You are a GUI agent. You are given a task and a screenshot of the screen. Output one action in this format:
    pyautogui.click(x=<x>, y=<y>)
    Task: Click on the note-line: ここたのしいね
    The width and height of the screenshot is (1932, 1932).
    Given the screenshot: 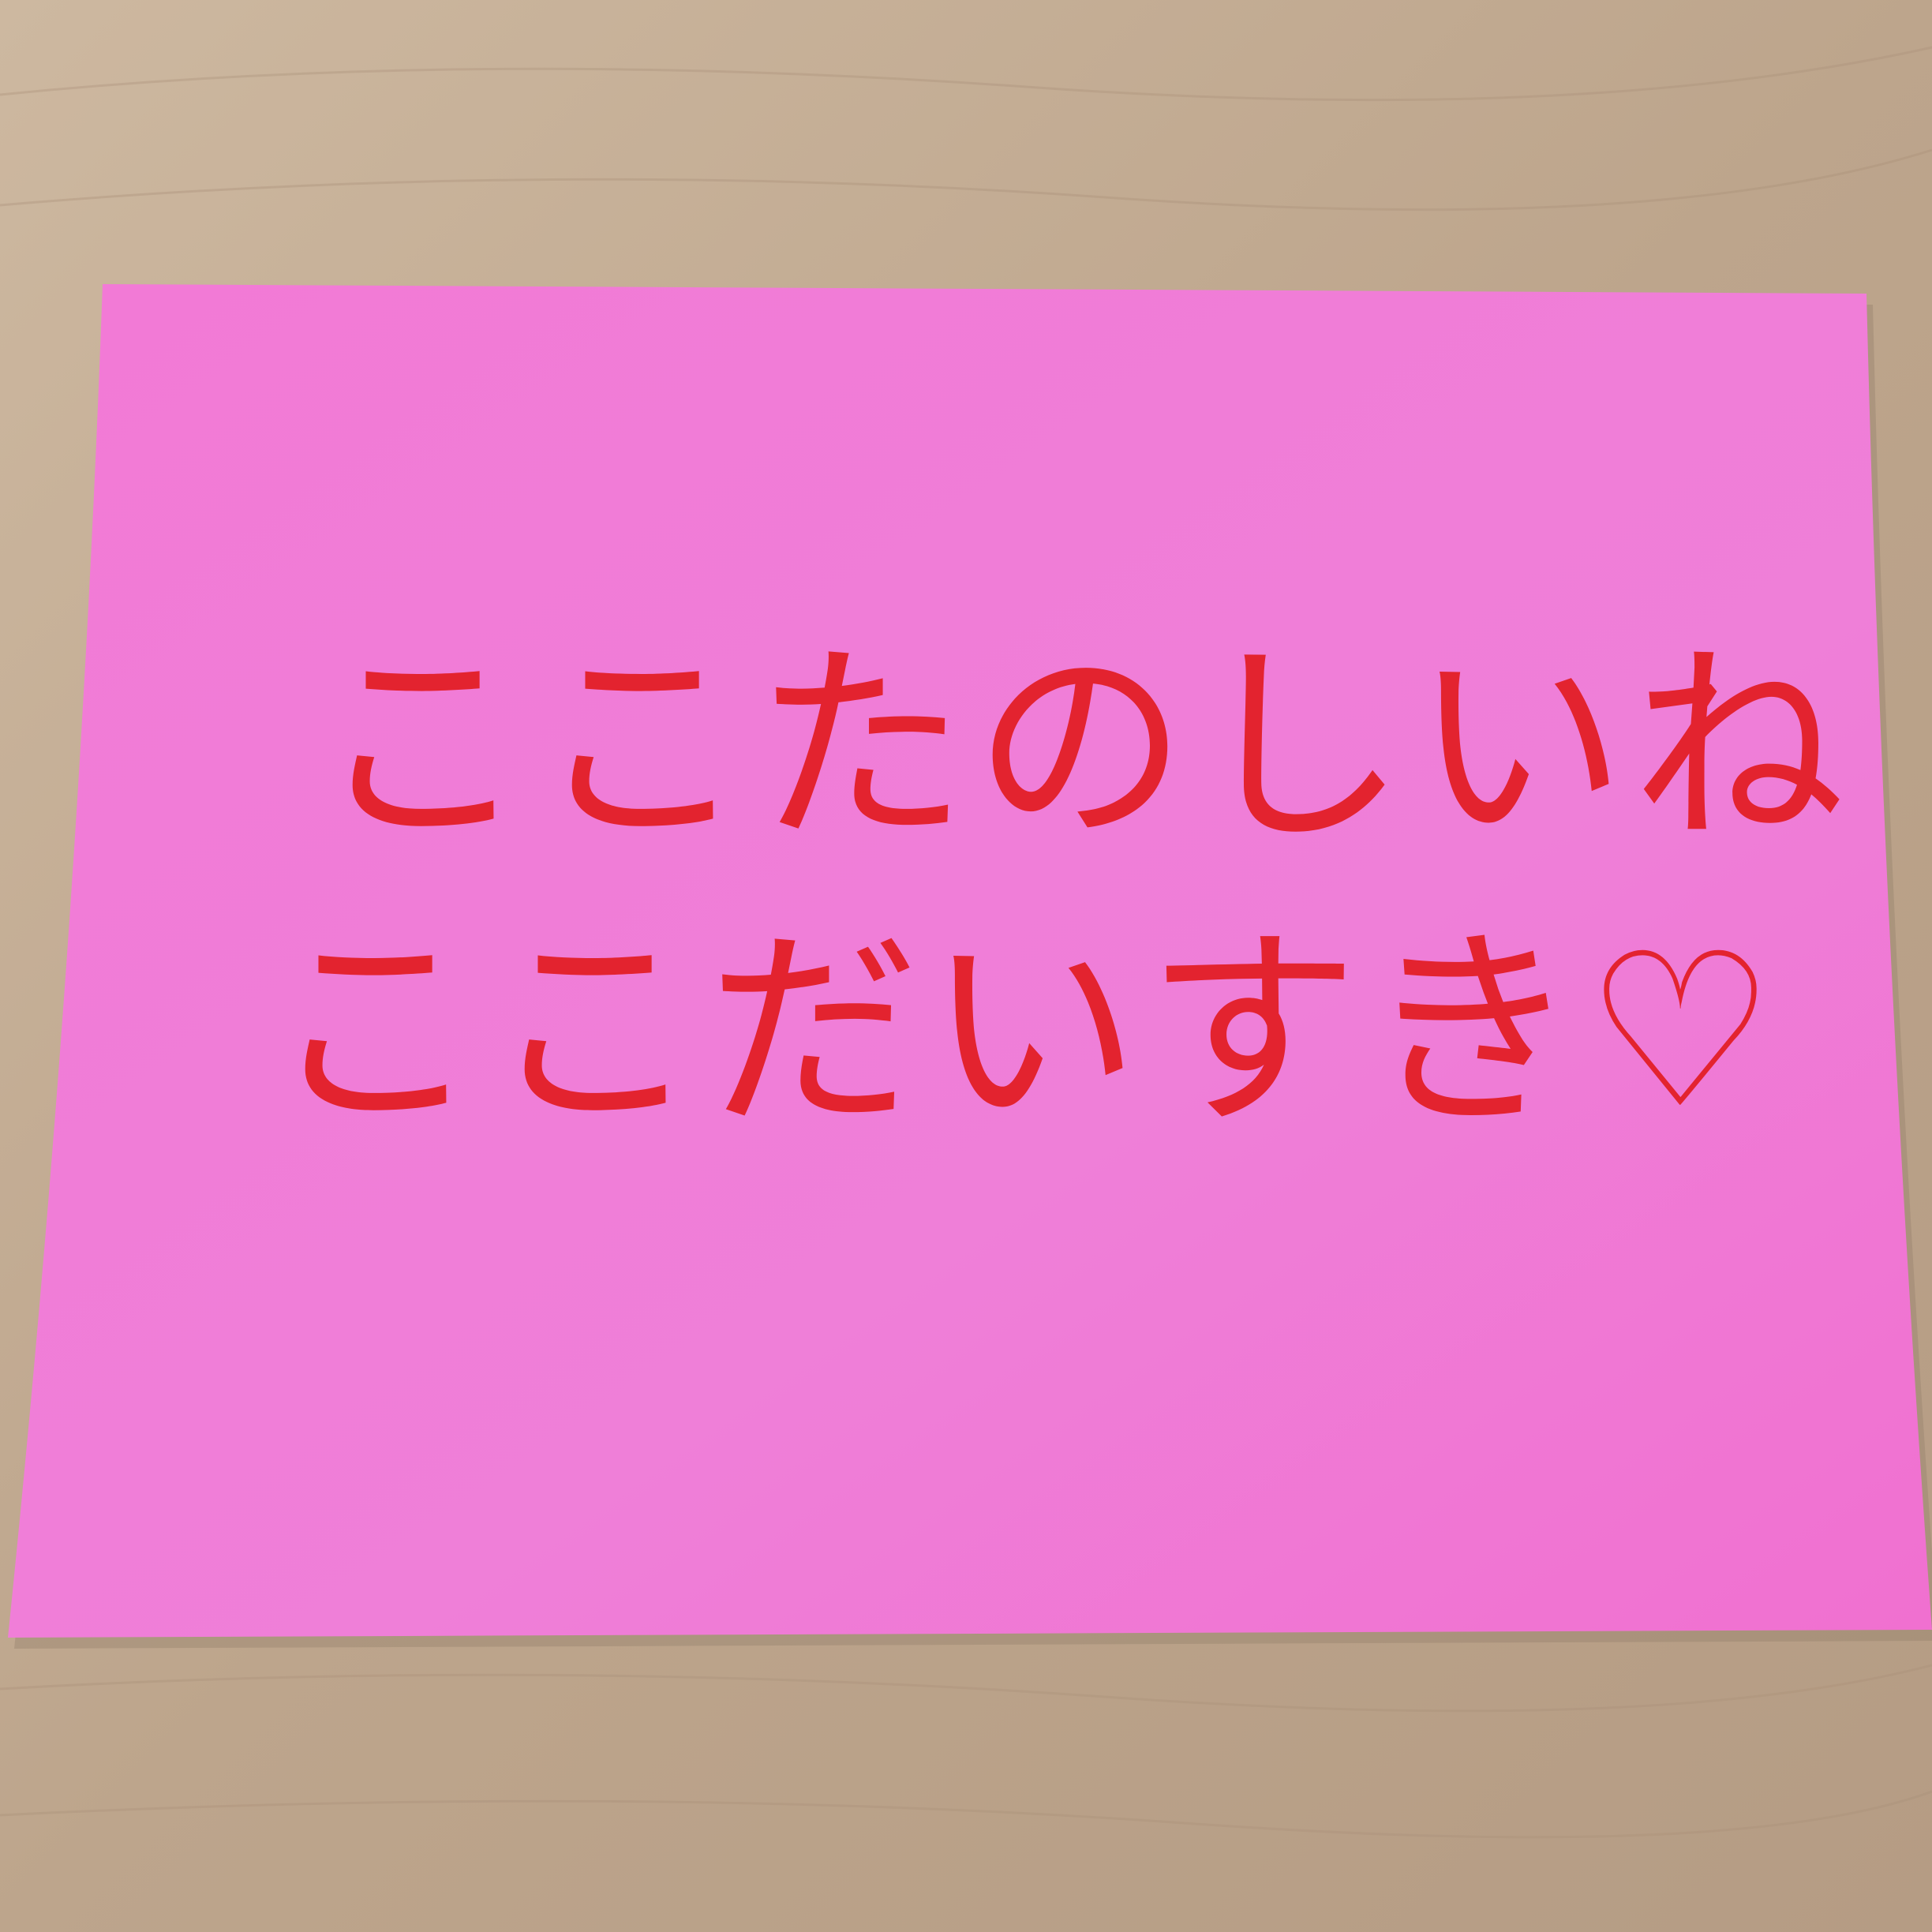 What is the action you would take?
    pyautogui.click(x=1084, y=747)
    